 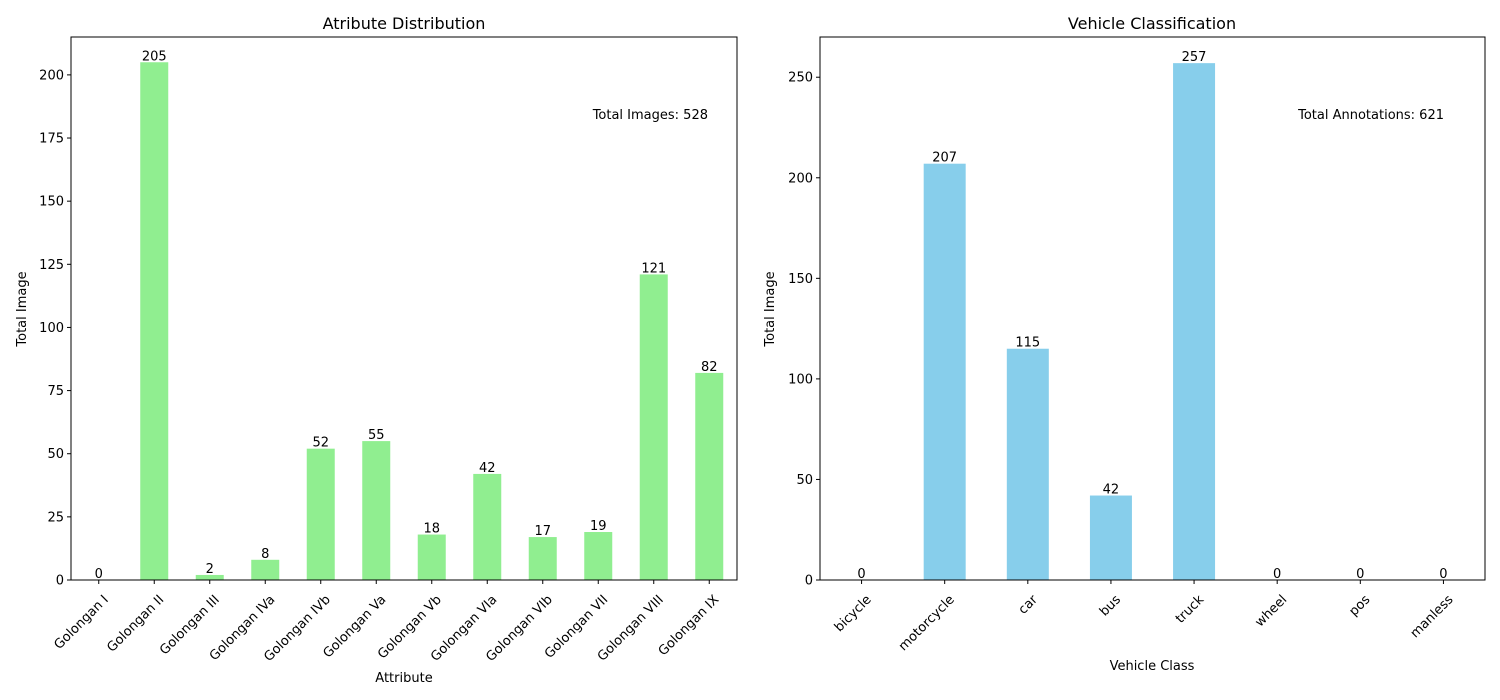 What do you see at coordinates (650, 115) in the screenshot?
I see `total-images-annotation: Total Images: 528` at bounding box center [650, 115].